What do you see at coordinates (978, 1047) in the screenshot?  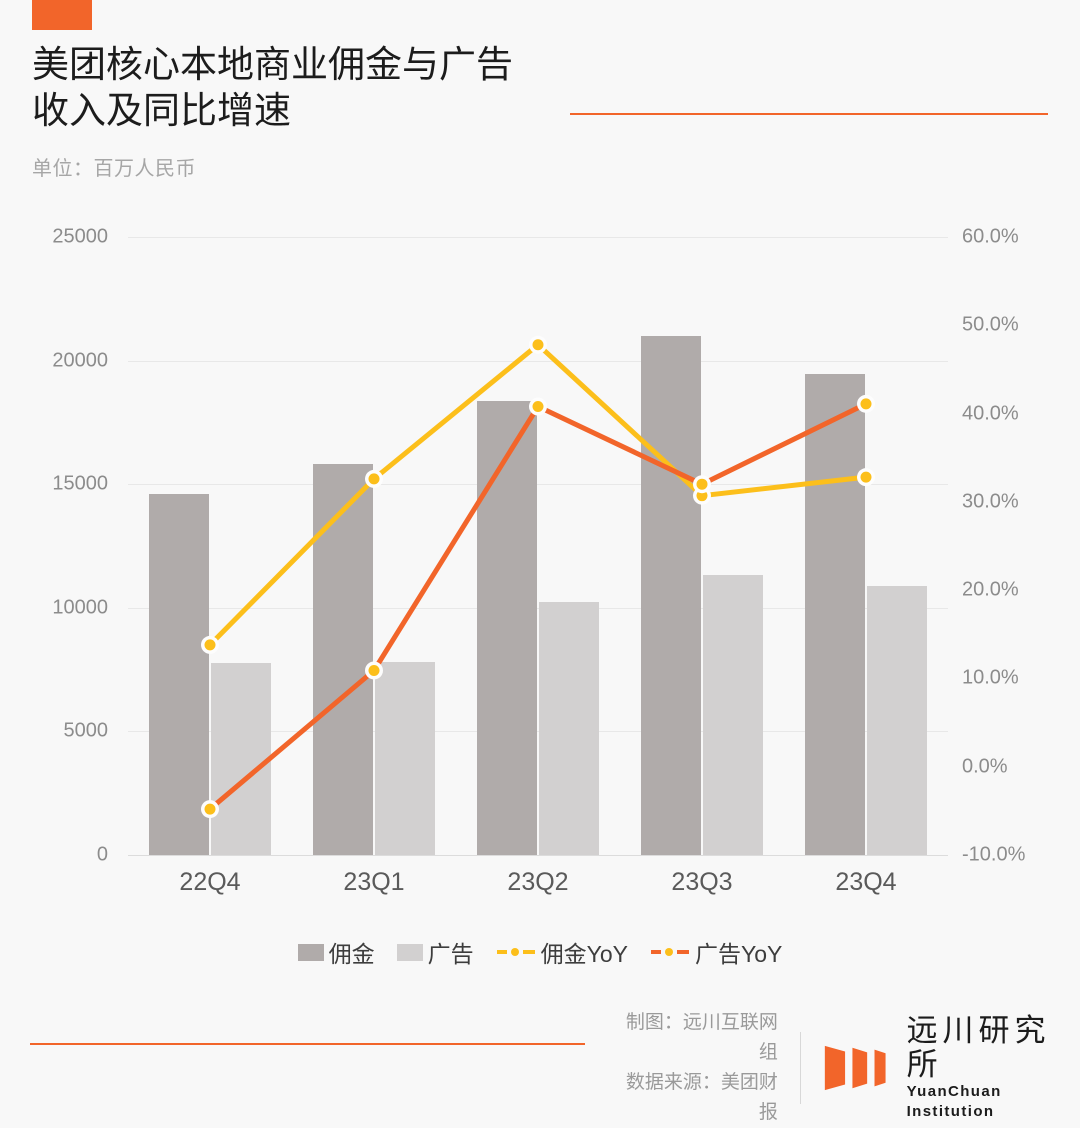 I see `logo-text-cn: 远川研究所` at bounding box center [978, 1047].